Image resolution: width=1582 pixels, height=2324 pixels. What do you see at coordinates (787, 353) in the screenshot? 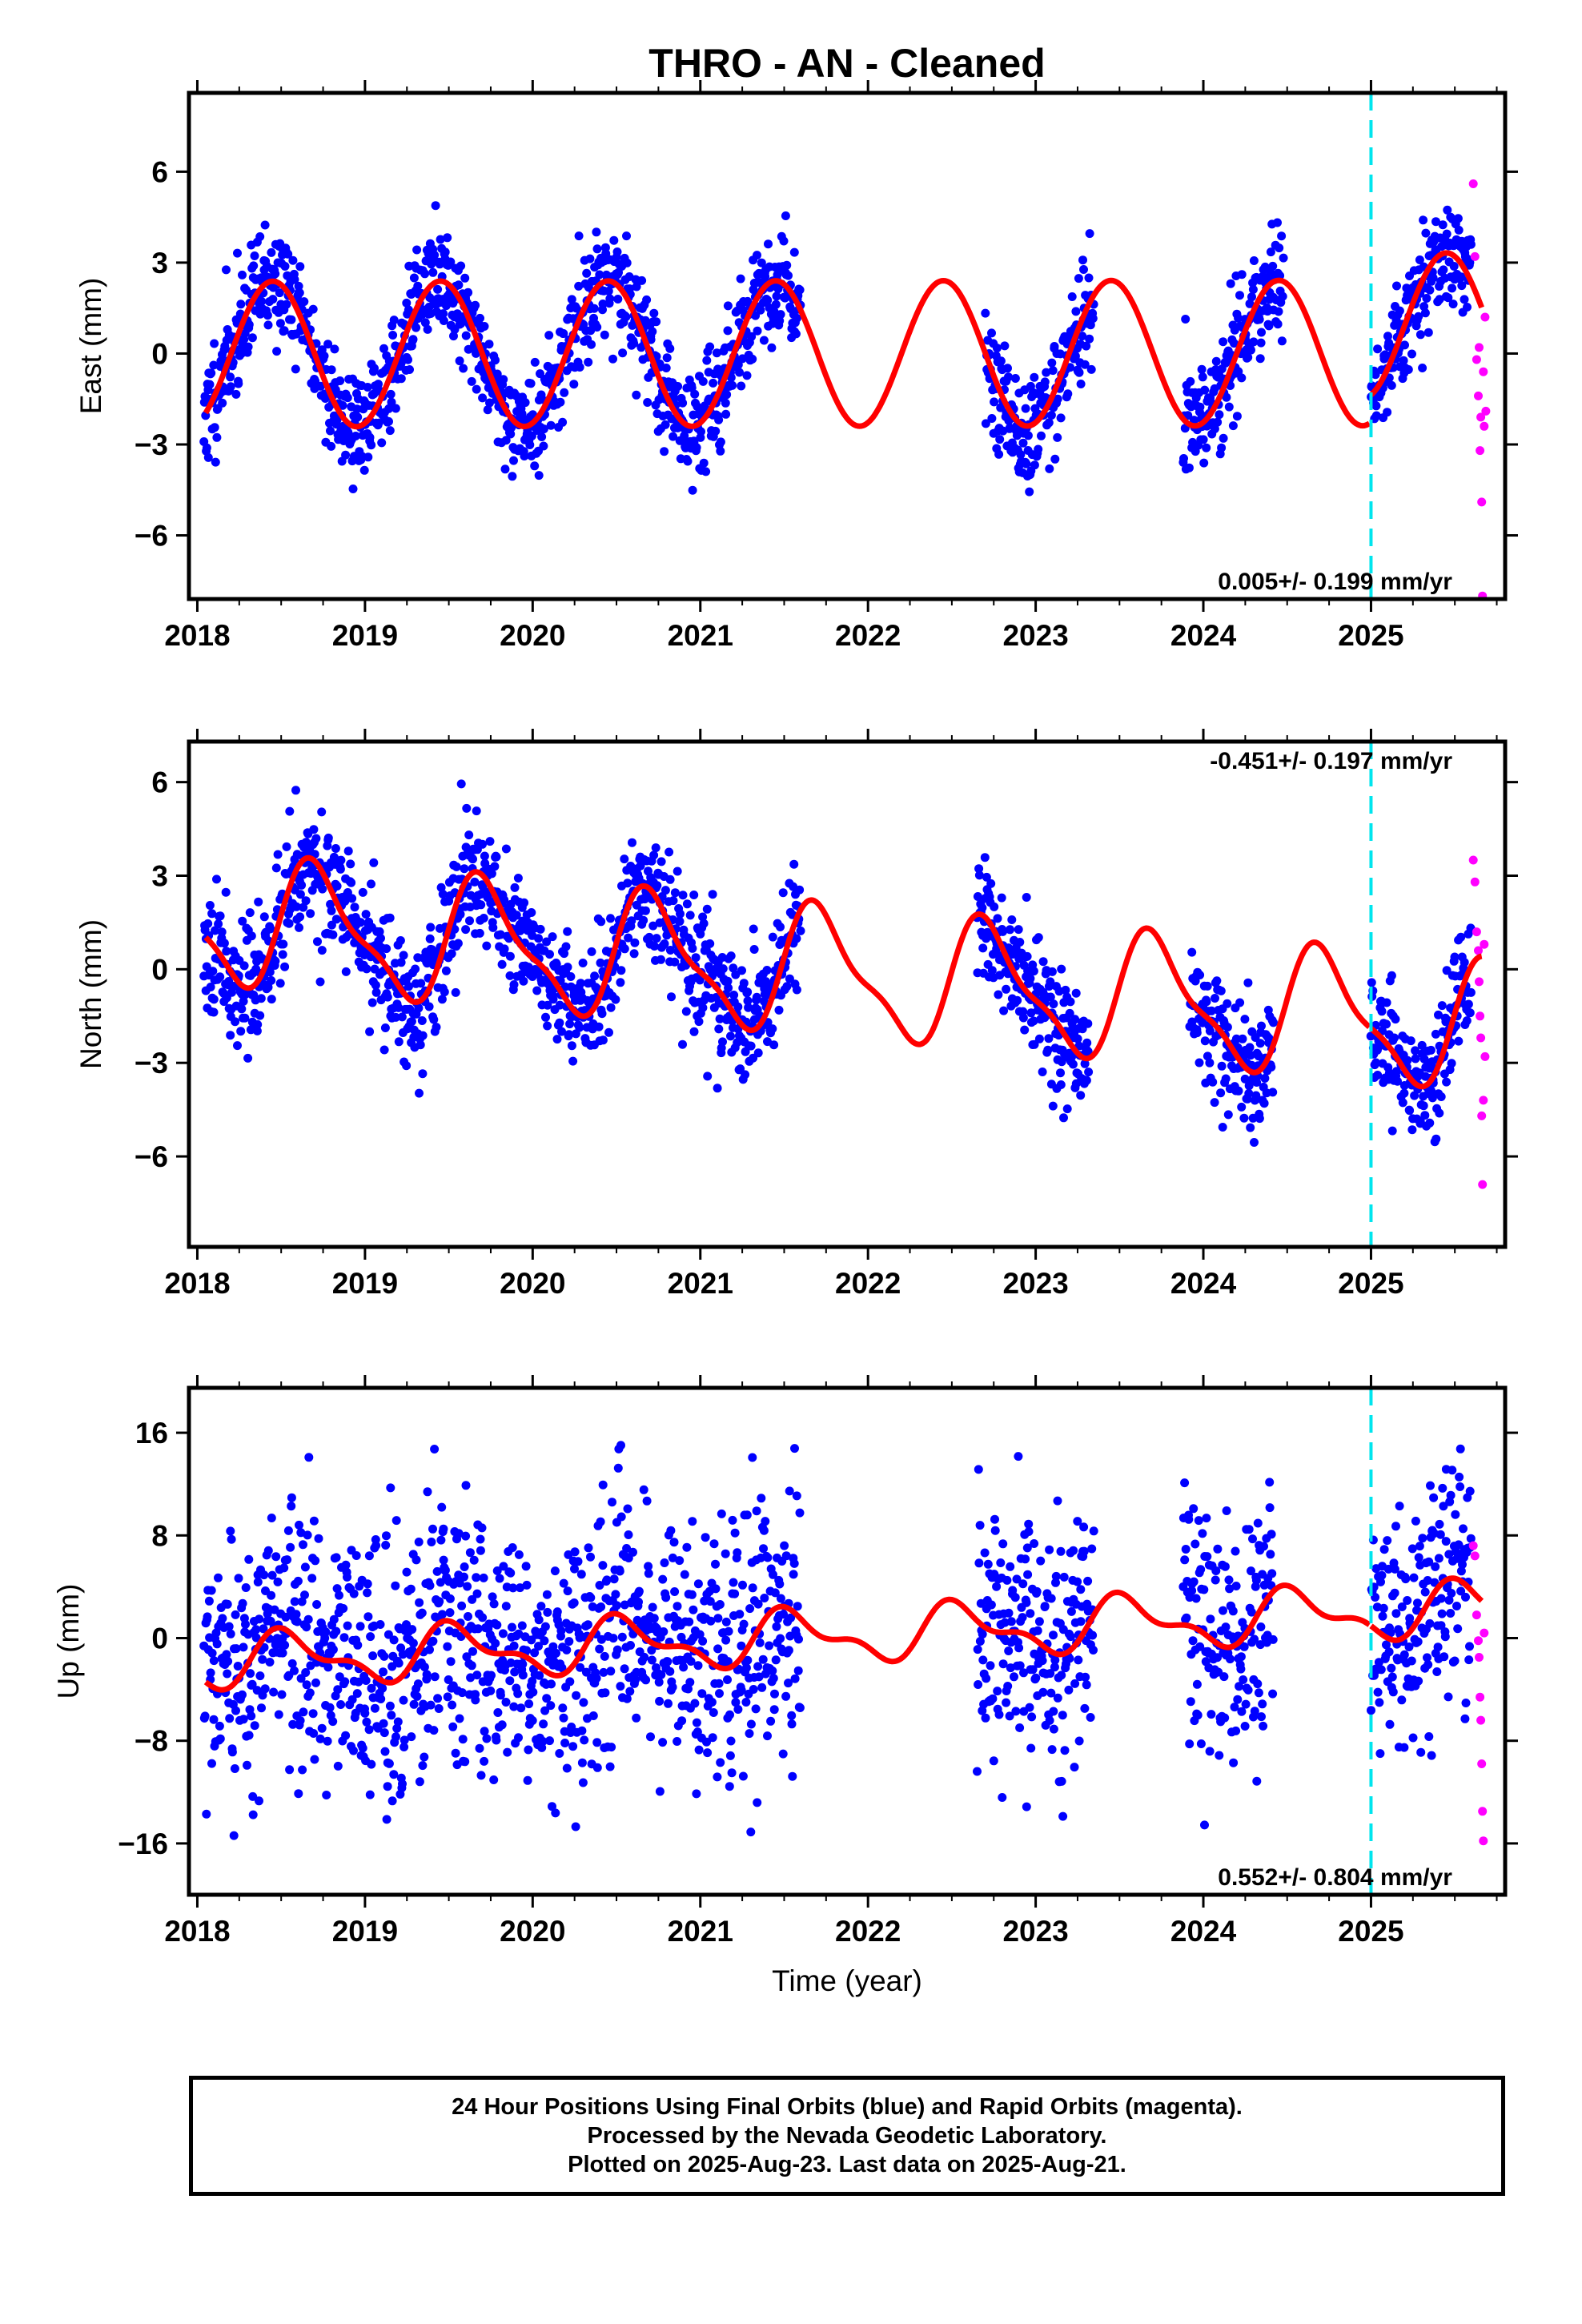
I see `model-fit-line` at bounding box center [787, 353].